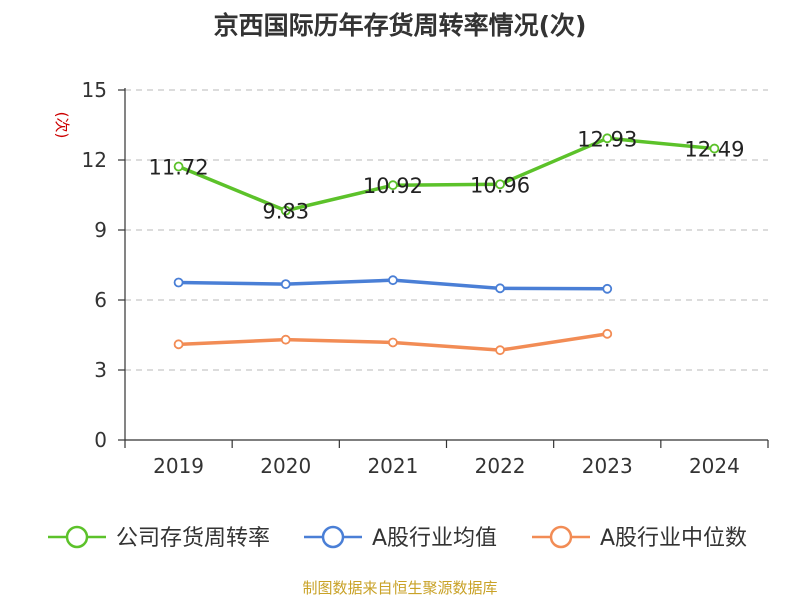 The width and height of the screenshot is (800, 600). Describe the element at coordinates (434, 538) in the screenshot. I see `legend-label: A股行业均值` at that location.